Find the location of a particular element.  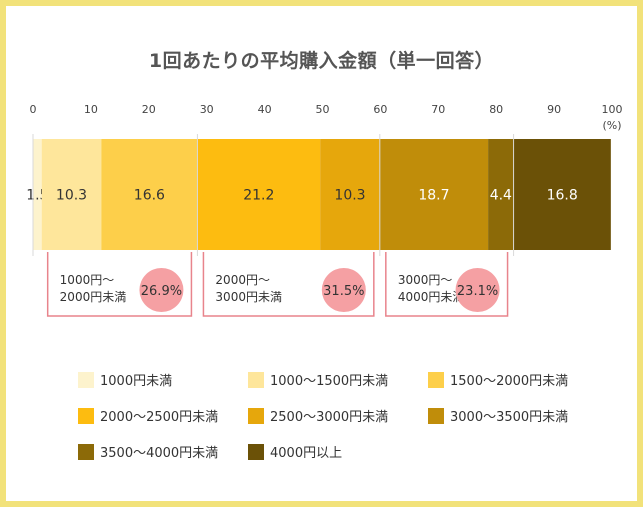

legend-item: 1500〜2000円未満 is located at coordinates (498, 379).